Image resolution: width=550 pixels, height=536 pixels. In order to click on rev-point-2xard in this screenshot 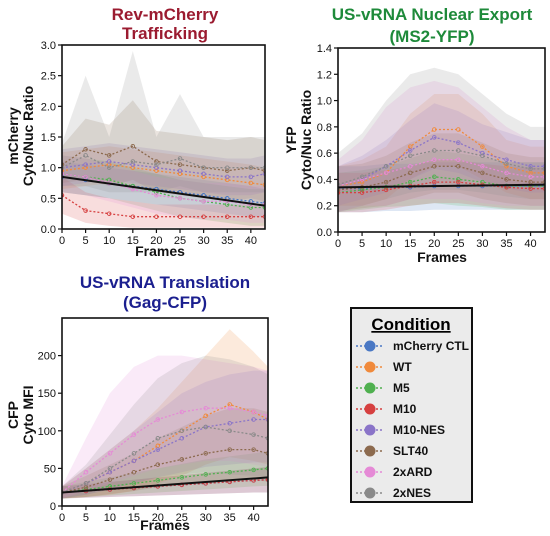, I will do `click(85, 177)`.